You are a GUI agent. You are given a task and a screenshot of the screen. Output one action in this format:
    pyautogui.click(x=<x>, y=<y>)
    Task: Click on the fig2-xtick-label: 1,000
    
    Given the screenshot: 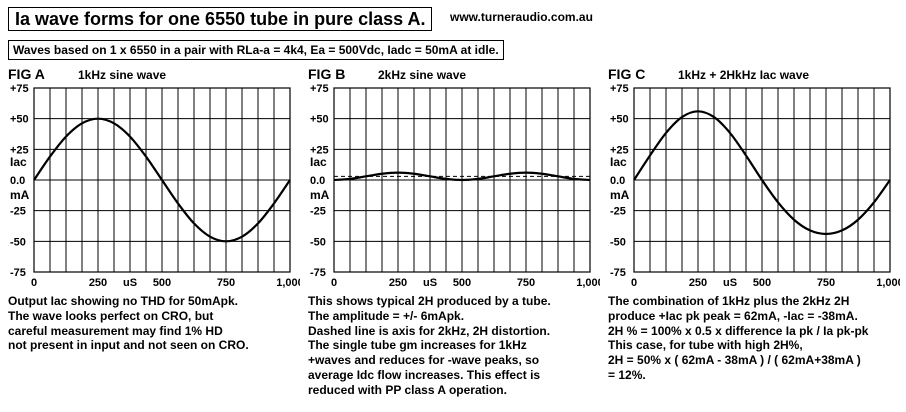 What is the action you would take?
    pyautogui.click(x=888, y=283)
    